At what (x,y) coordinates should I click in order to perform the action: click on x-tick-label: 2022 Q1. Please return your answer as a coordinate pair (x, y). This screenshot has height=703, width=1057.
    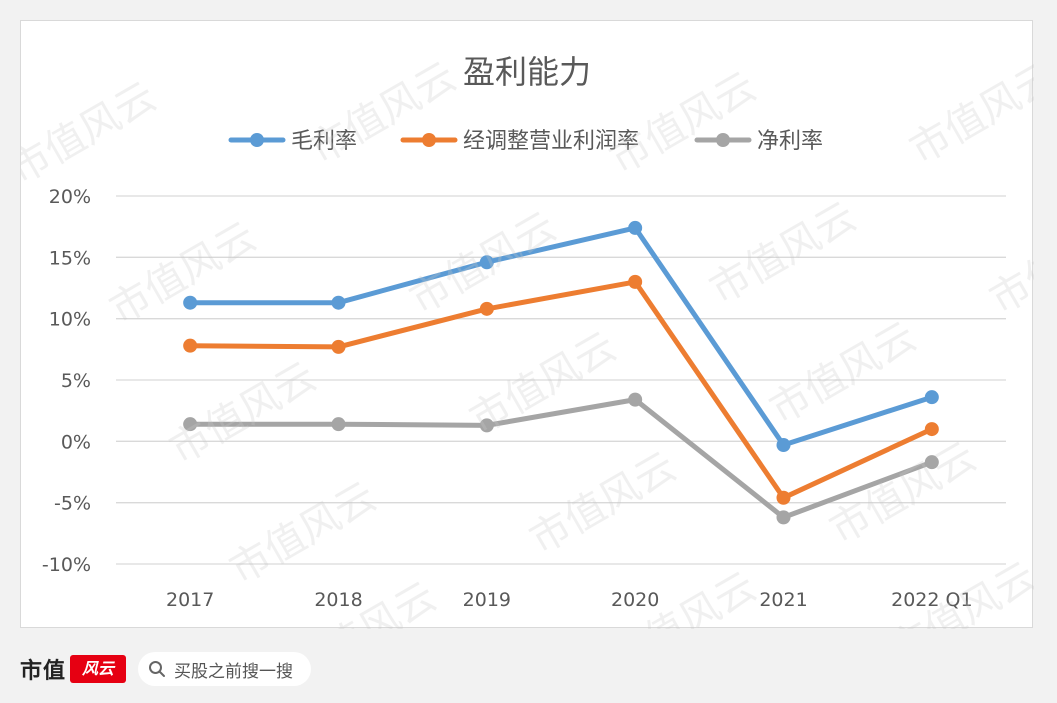
    Looking at the image, I should click on (931, 600).